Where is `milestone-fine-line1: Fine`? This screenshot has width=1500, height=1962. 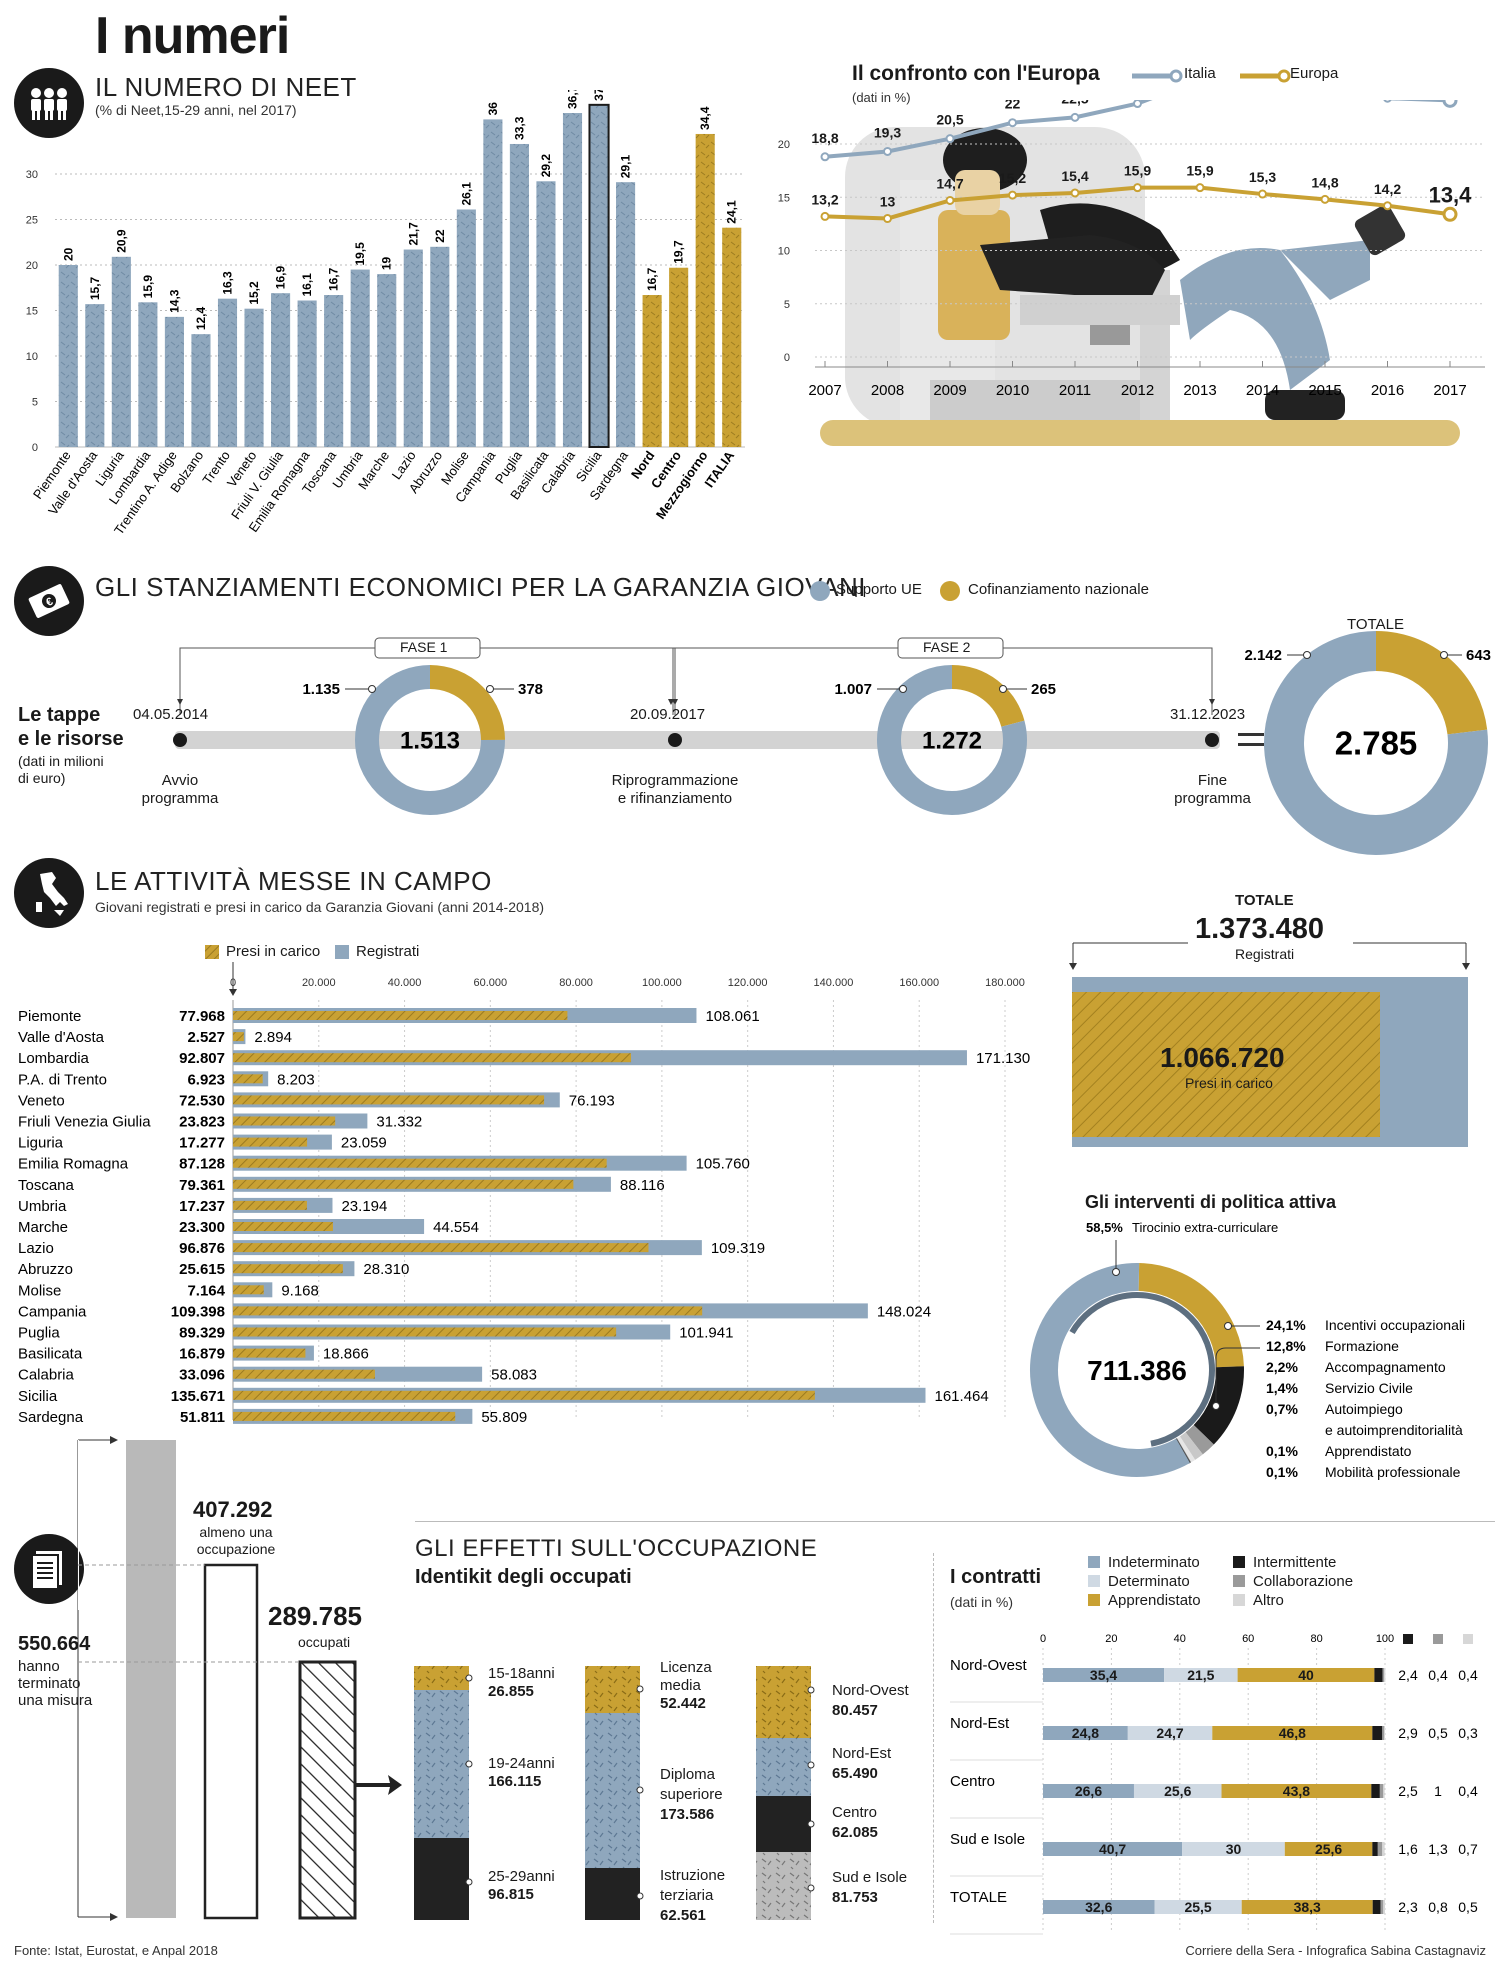
milestone-fine-line1: Fine is located at coordinates (1212, 780).